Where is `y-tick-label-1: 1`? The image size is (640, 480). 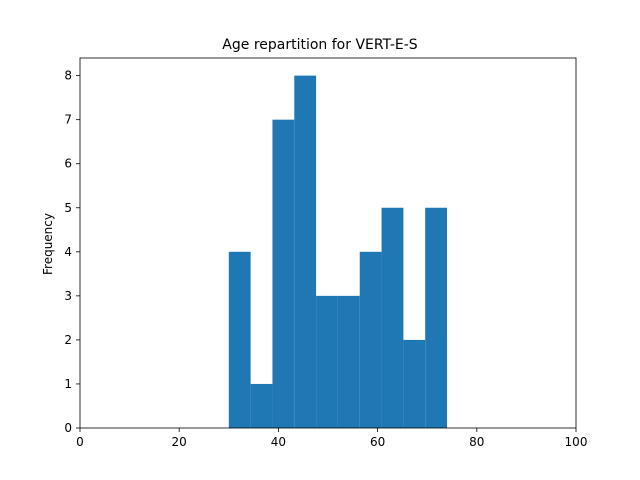
y-tick-label-1: 1 is located at coordinates (68, 384).